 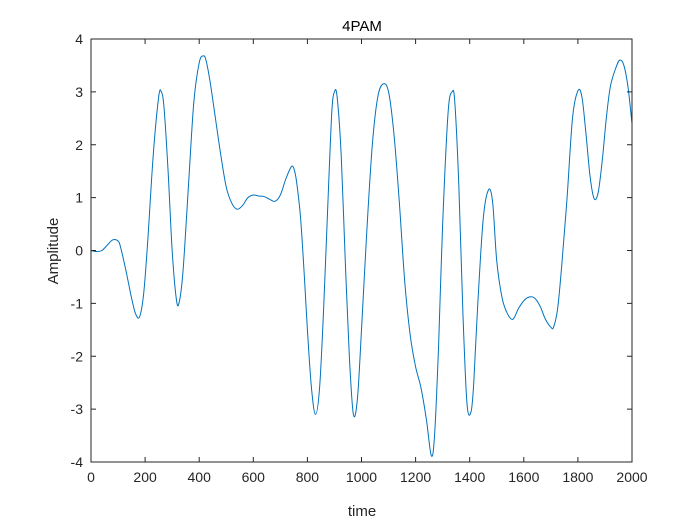 What do you see at coordinates (200, 477) in the screenshot?
I see `x-tick-label: 400` at bounding box center [200, 477].